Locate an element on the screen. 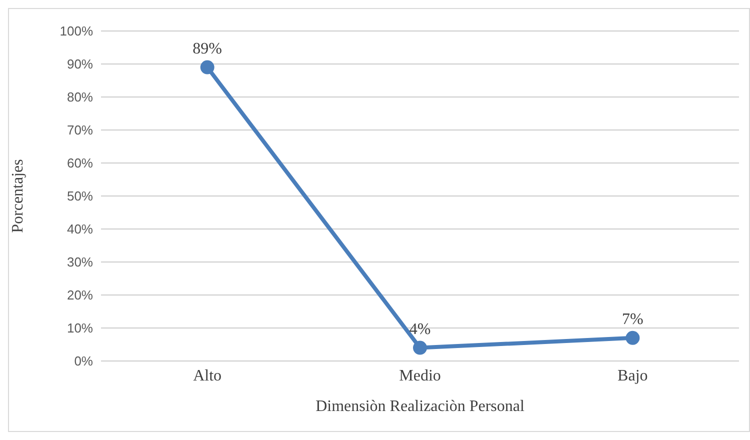 This screenshot has height=440, width=750. y-tick-label: 0% is located at coordinates (84, 361).